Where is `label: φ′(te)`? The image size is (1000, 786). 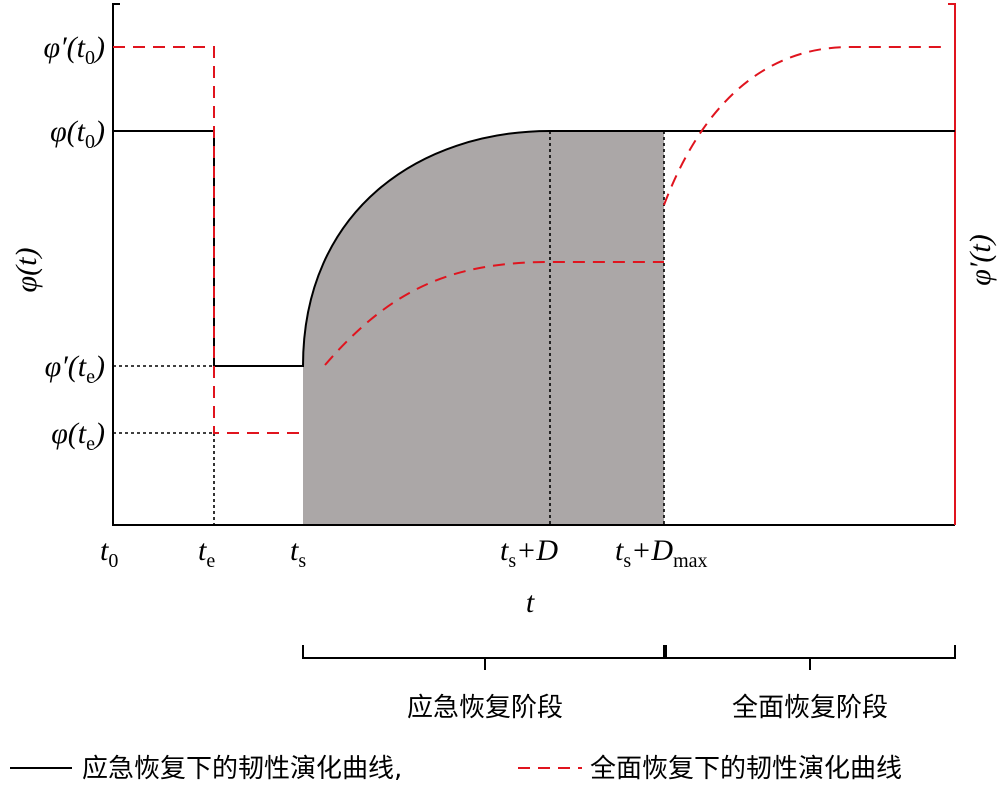 label: φ′(te) is located at coordinates (75, 369).